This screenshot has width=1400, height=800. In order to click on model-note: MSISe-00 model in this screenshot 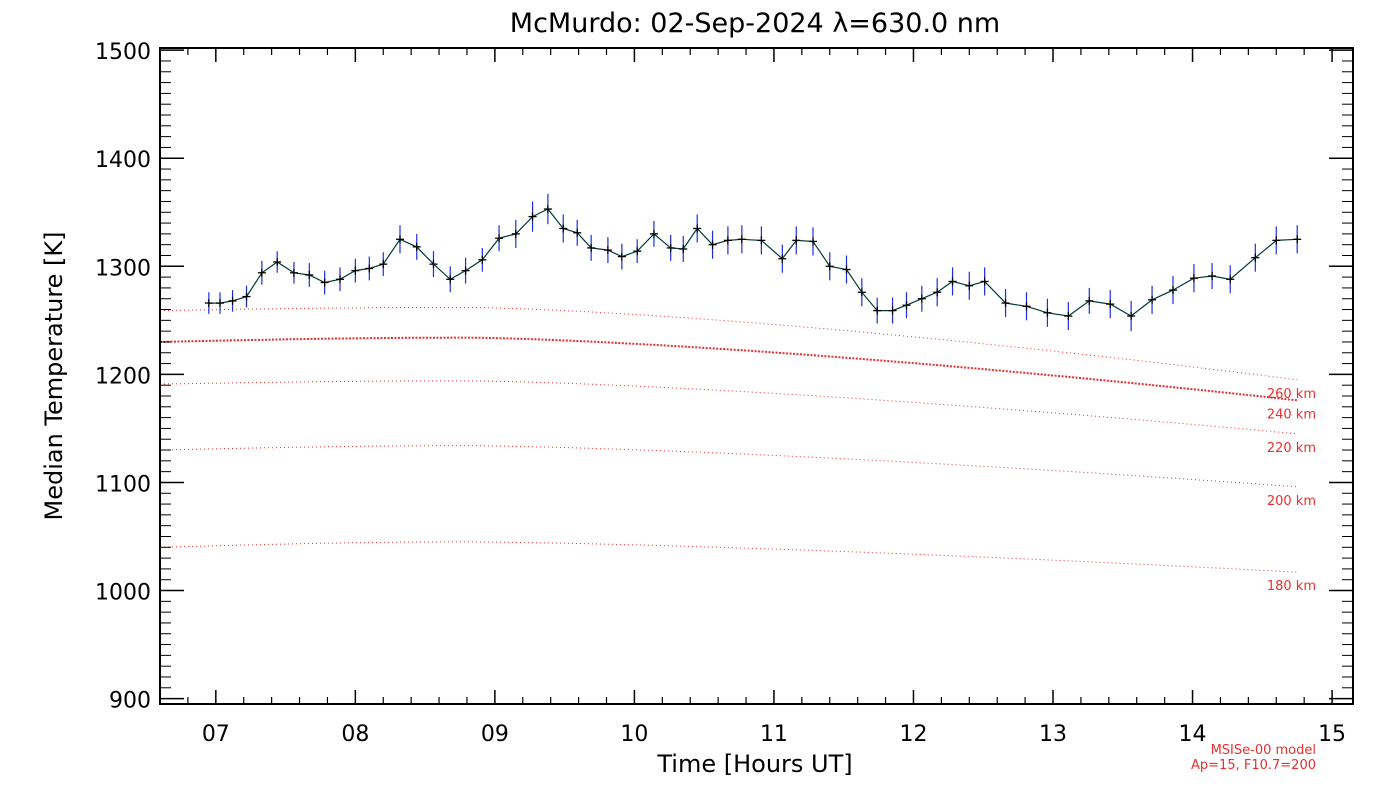, I will do `click(1263, 750)`.